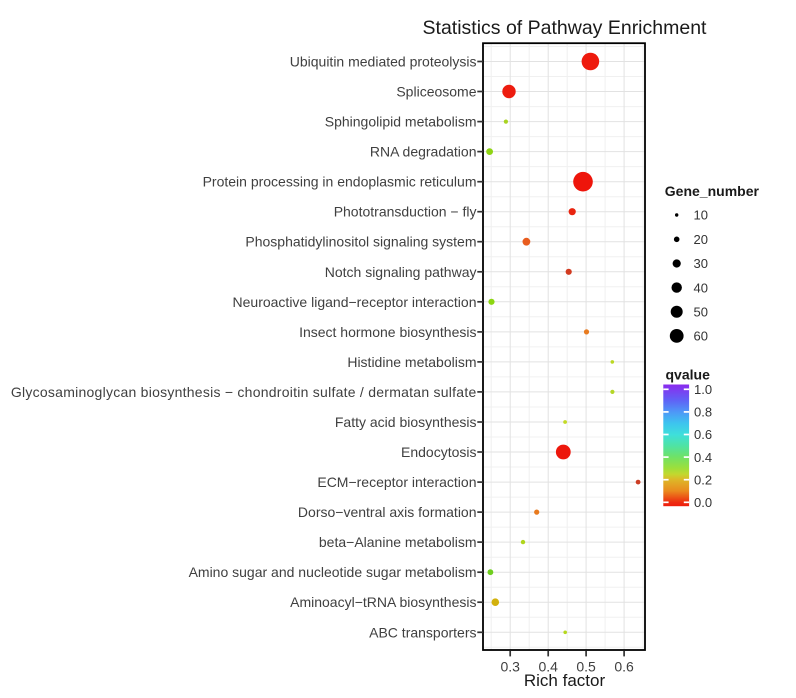  What do you see at coordinates (396, 482) in the screenshot?
I see `svg-text: ECM−receptor interaction` at bounding box center [396, 482].